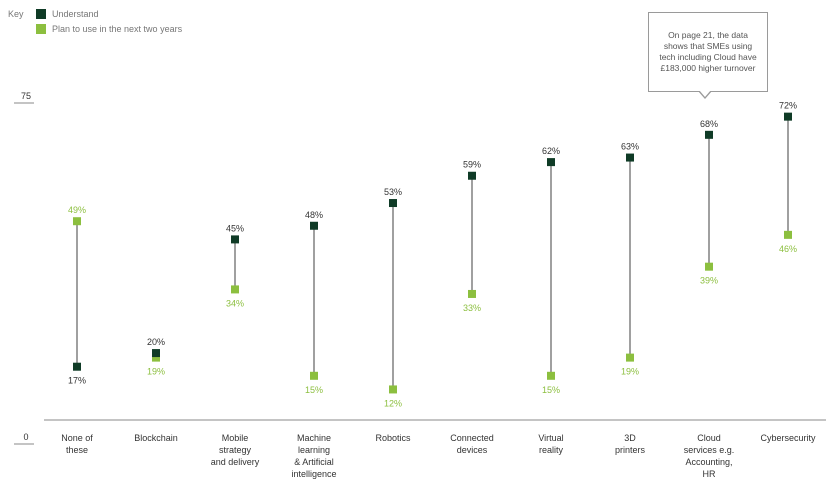  What do you see at coordinates (472, 444) in the screenshot?
I see `category-label-5: Connected devices` at bounding box center [472, 444].